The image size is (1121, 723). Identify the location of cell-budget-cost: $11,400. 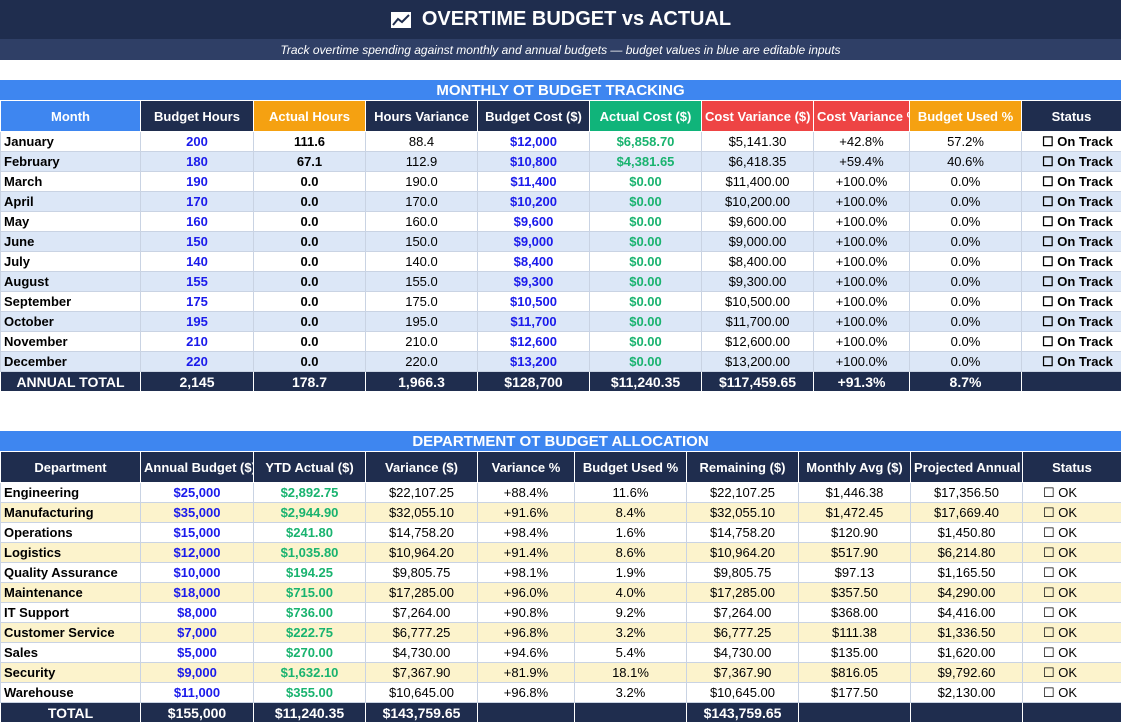
(533, 181).